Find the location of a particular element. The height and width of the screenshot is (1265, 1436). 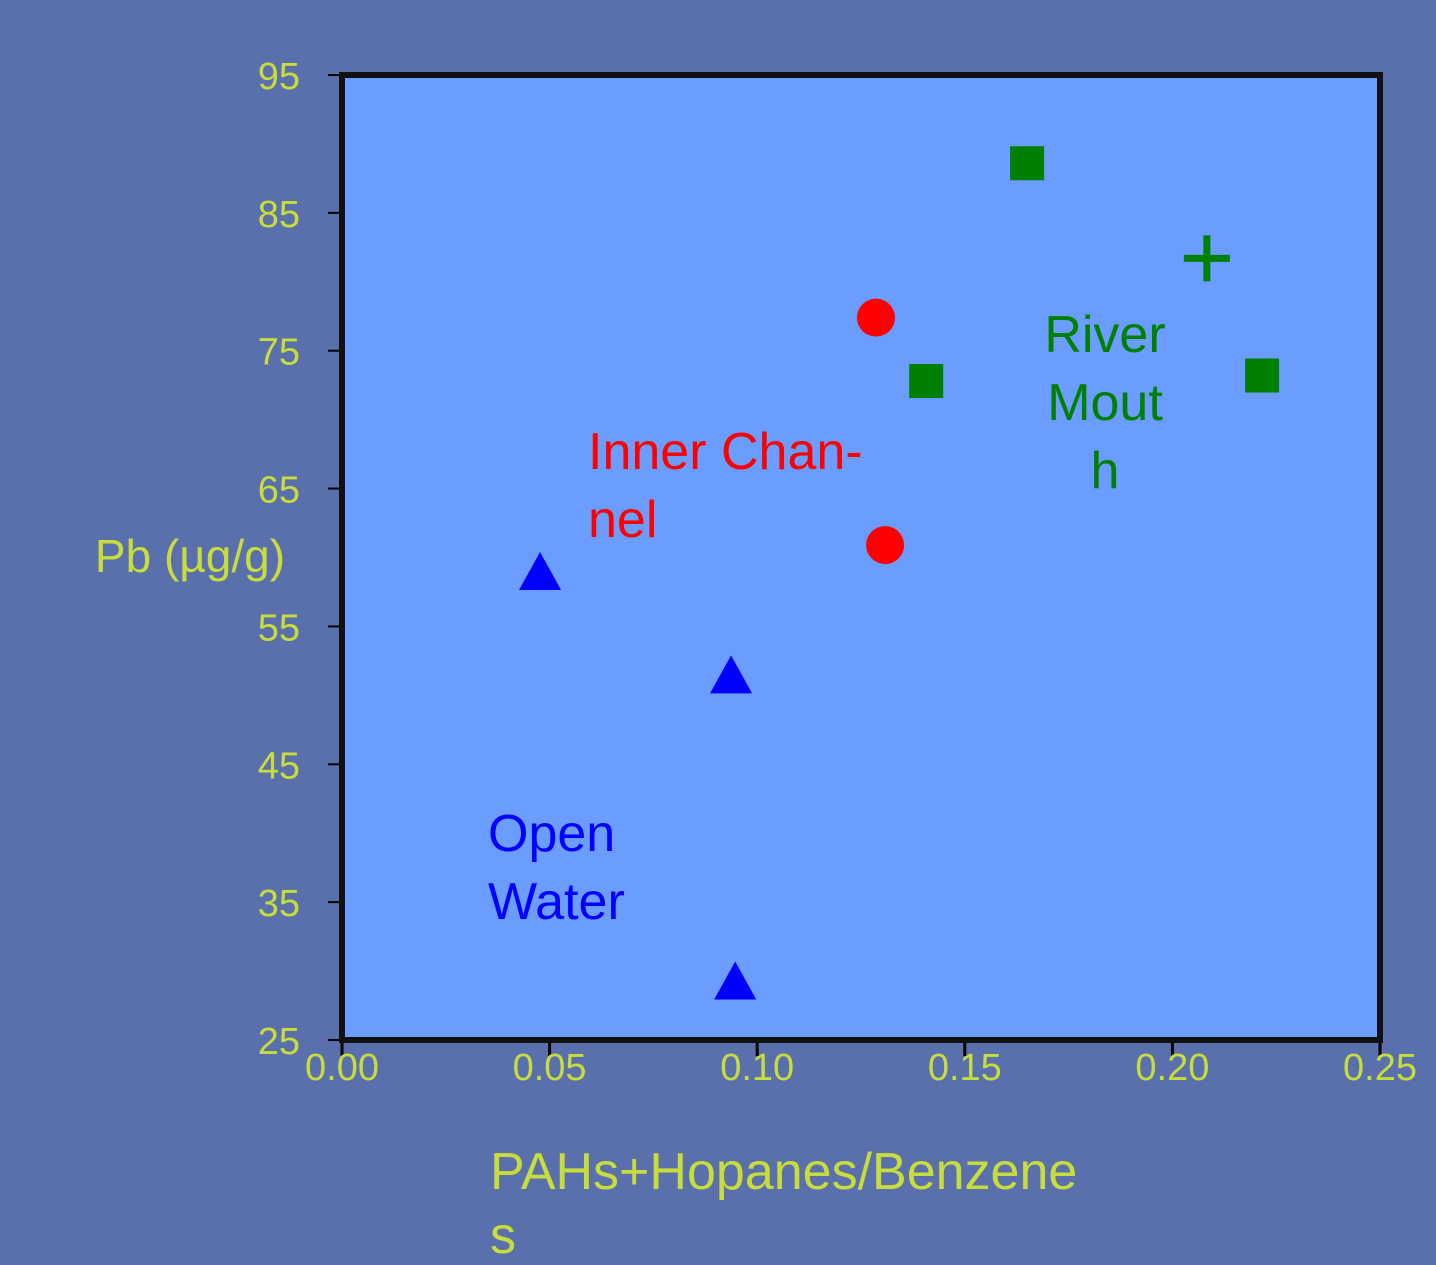

y-tick-label: 55 is located at coordinates (279, 628).